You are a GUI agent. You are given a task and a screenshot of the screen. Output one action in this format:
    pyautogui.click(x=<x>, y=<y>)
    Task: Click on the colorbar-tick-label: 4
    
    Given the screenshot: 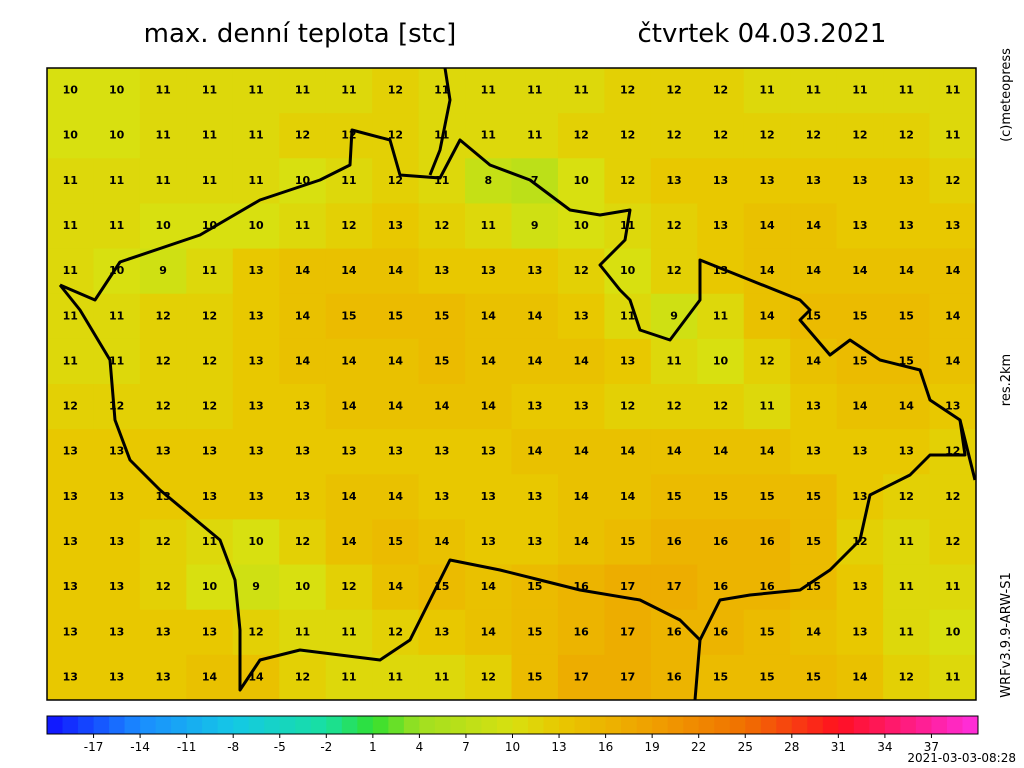 What is the action you would take?
    pyautogui.click(x=420, y=747)
    